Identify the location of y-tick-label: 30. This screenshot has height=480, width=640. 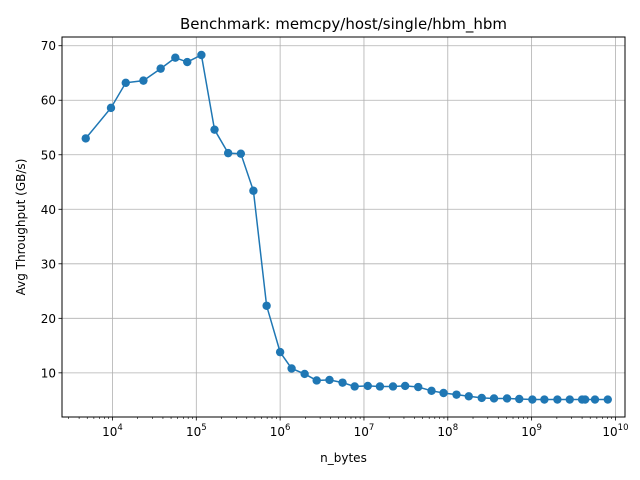
(48, 264).